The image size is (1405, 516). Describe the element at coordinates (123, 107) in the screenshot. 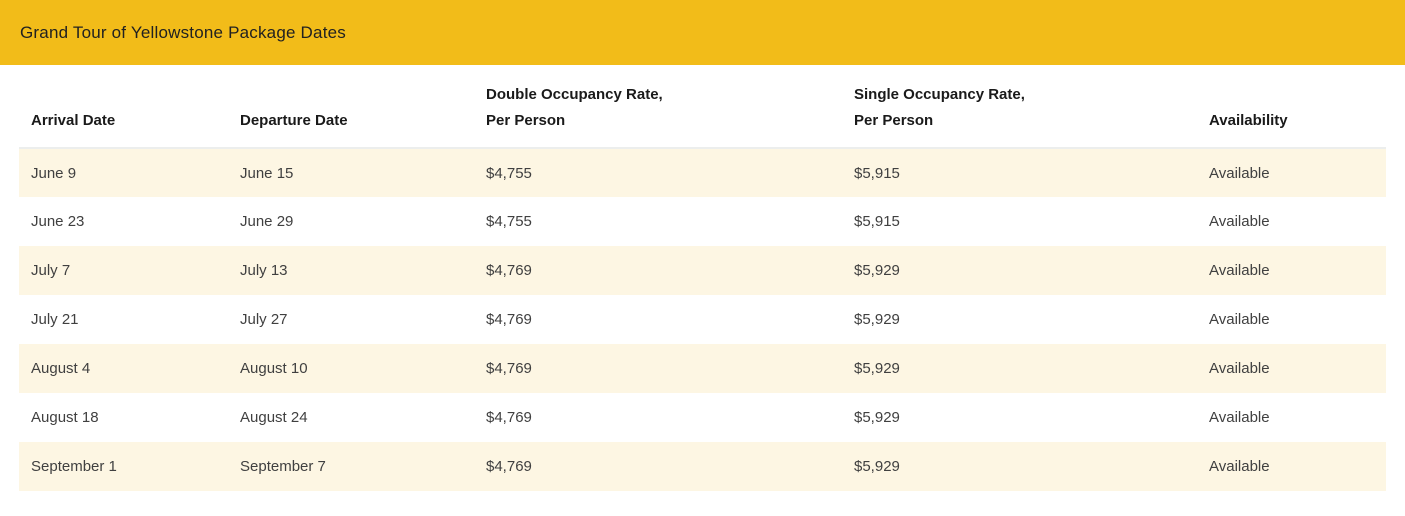

I see `column-header-arrival-date: Arrival Date` at that location.